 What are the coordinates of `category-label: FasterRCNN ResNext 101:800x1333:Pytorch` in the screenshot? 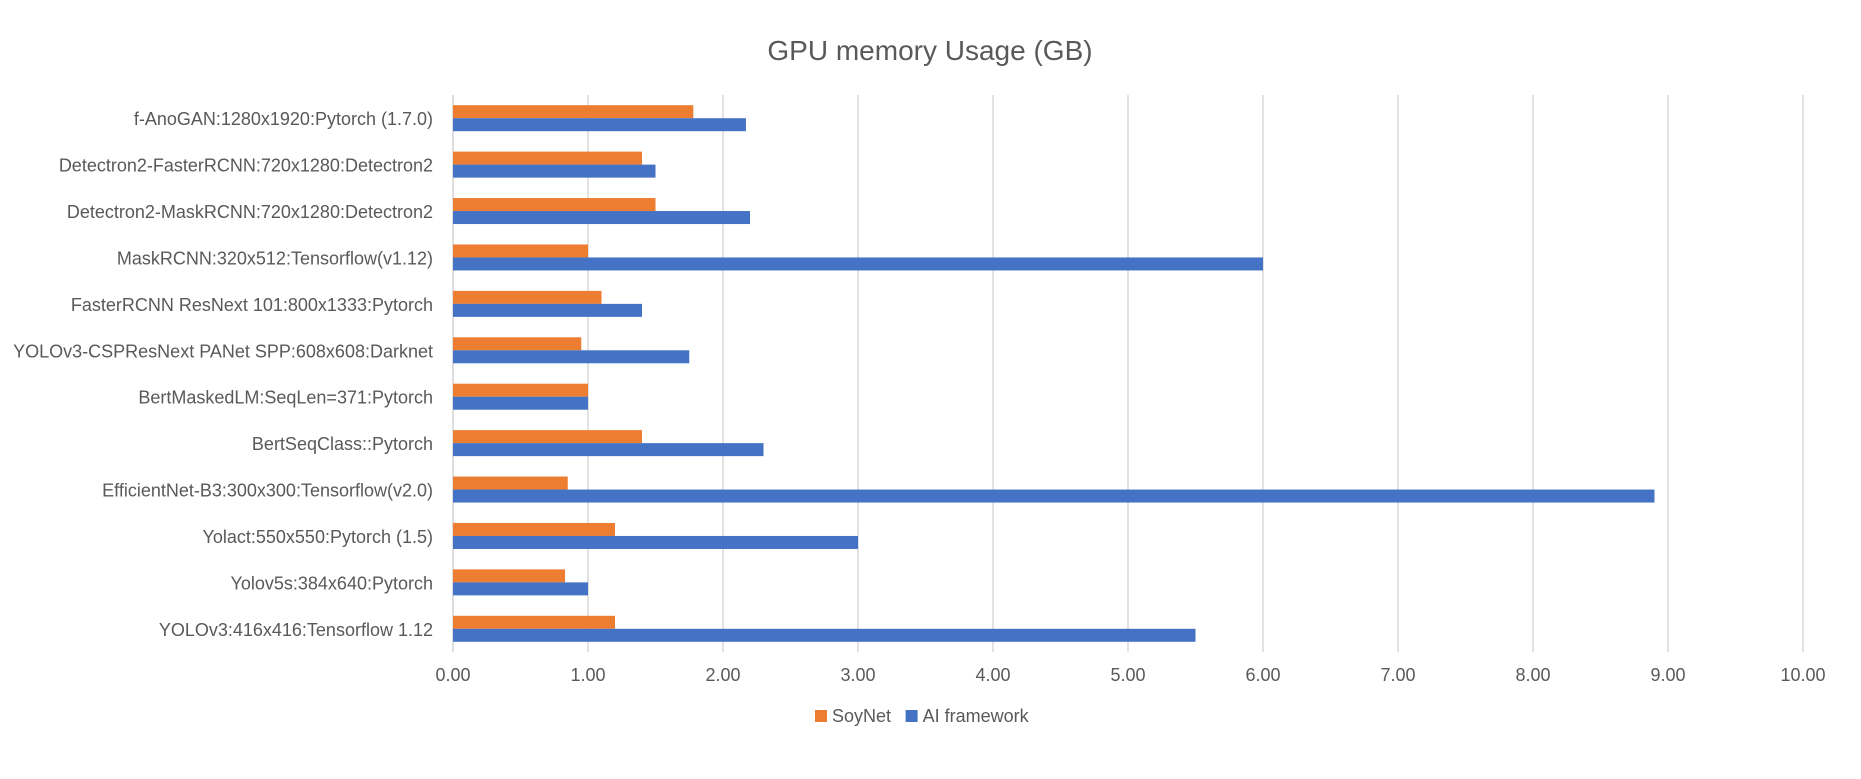 It's located at (252, 305).